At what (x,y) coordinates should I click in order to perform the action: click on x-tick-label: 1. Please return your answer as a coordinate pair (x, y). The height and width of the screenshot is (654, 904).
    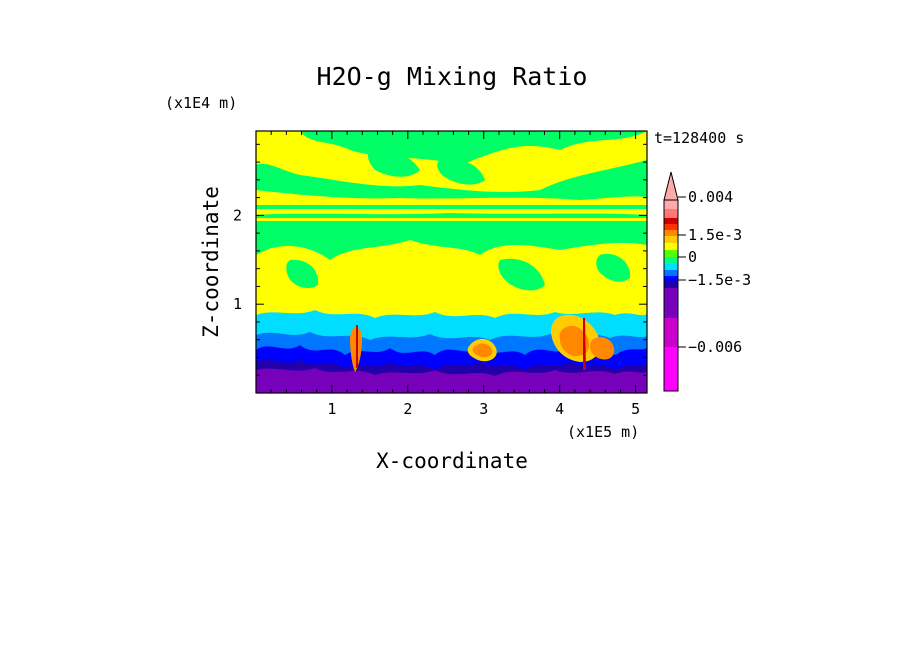
    Looking at the image, I should click on (331, 409).